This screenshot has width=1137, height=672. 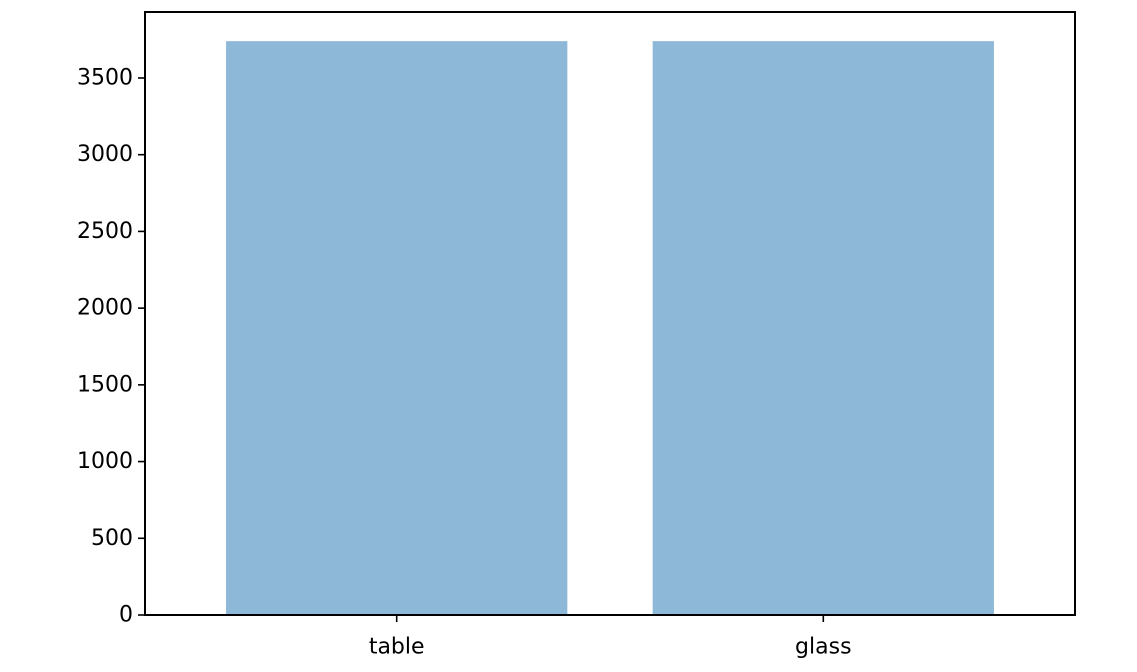 I want to click on y-tick-label: 3500, so click(x=105, y=77).